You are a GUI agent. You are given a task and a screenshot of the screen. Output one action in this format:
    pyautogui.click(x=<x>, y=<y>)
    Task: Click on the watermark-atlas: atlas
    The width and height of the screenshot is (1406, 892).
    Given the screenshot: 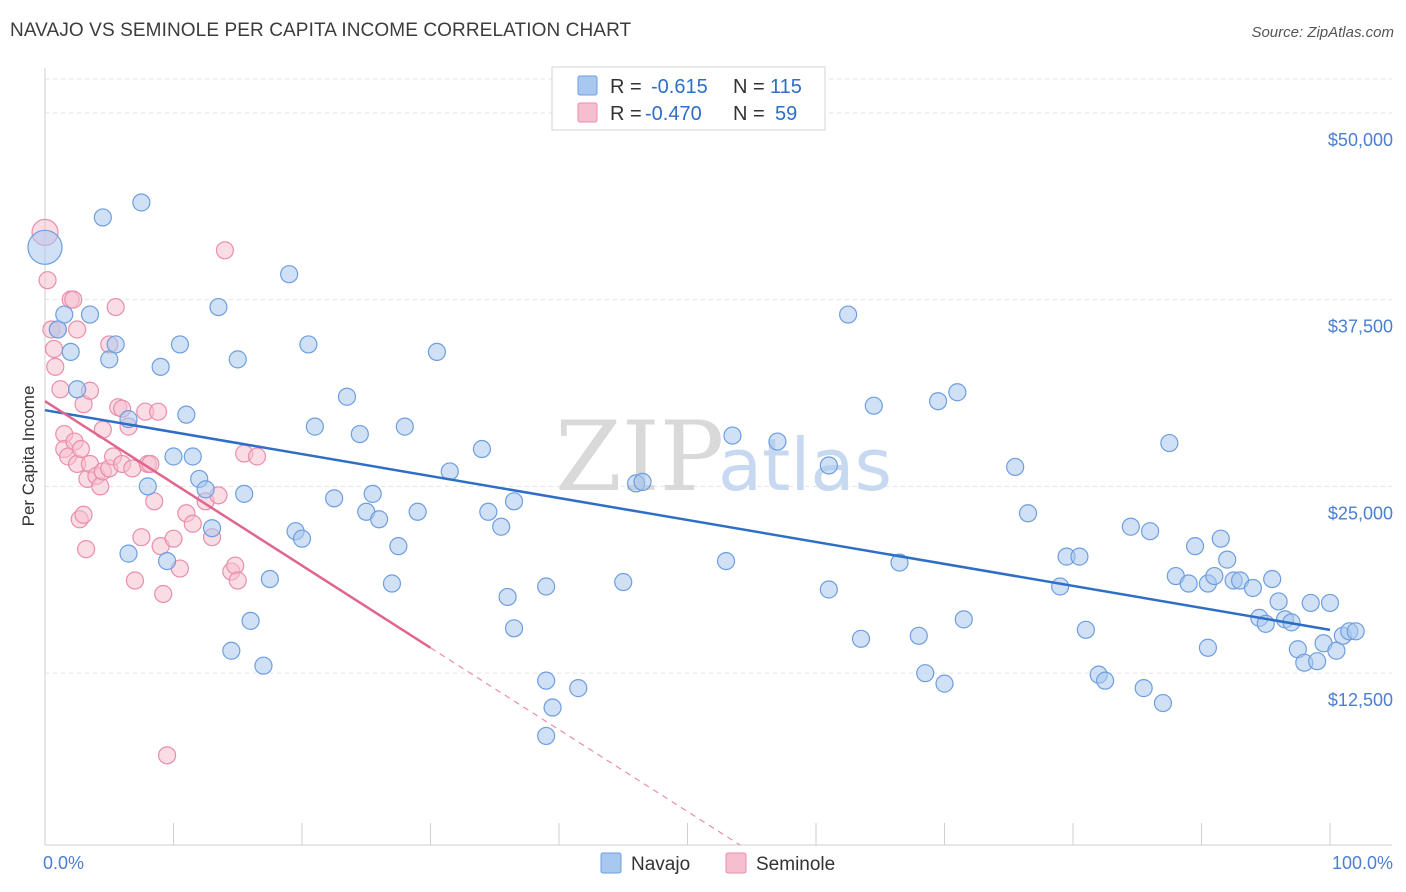 What is the action you would take?
    pyautogui.click(x=805, y=465)
    